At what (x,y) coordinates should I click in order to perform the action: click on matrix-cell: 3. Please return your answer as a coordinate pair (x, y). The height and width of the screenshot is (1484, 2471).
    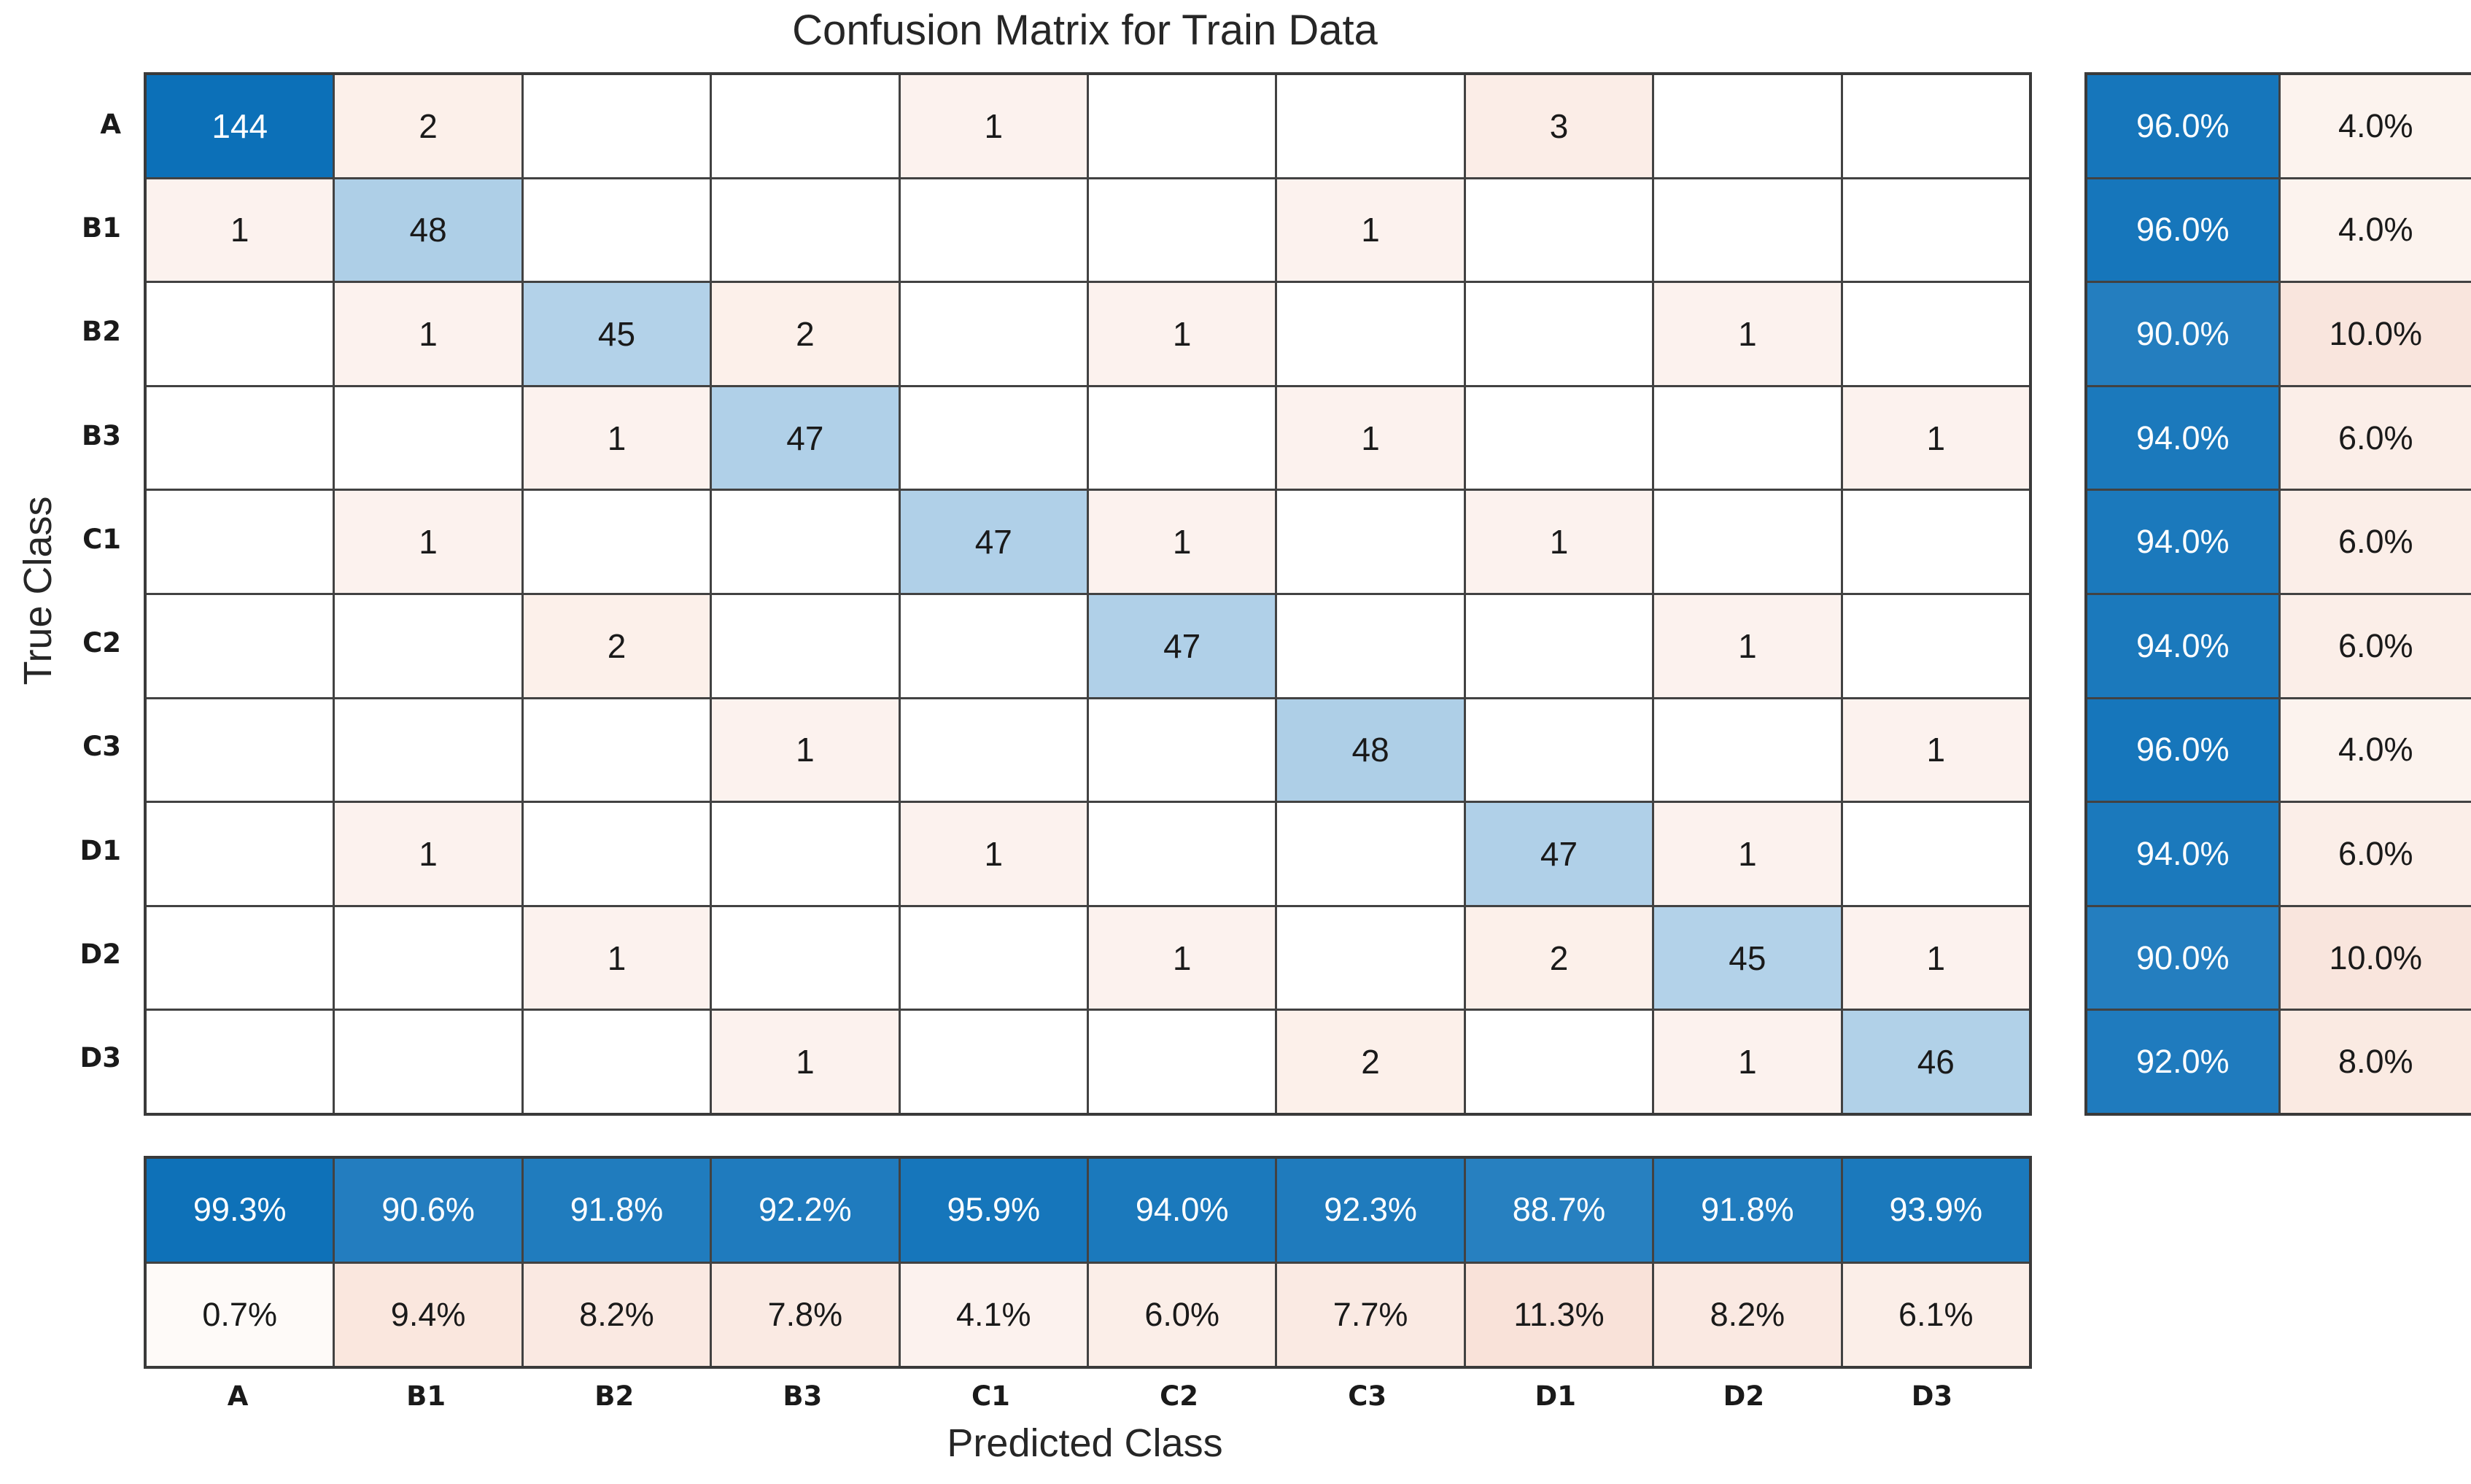
    Looking at the image, I should click on (1559, 126).